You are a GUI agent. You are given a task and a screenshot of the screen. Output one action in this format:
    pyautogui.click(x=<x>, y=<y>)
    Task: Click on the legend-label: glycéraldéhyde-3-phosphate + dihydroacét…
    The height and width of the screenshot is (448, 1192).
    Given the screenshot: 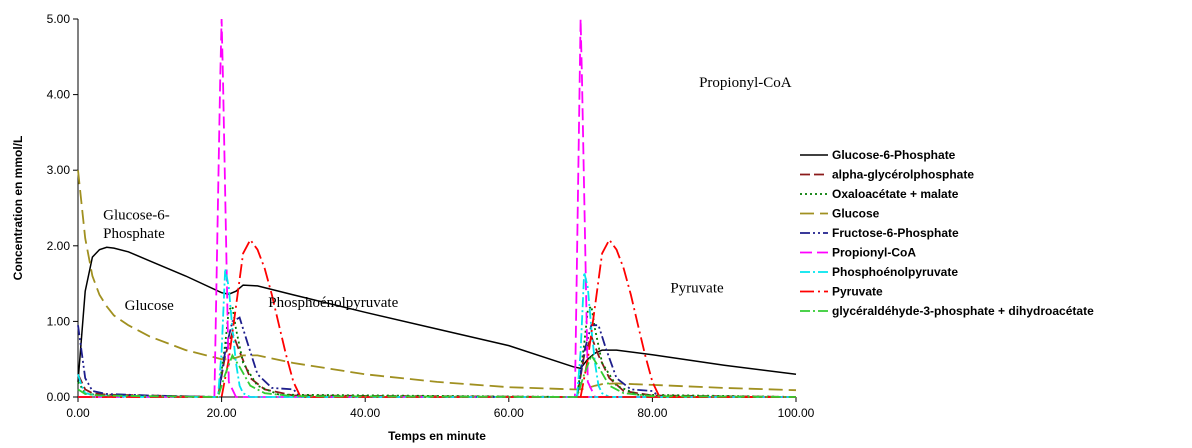 What is the action you would take?
    pyautogui.click(x=963, y=311)
    